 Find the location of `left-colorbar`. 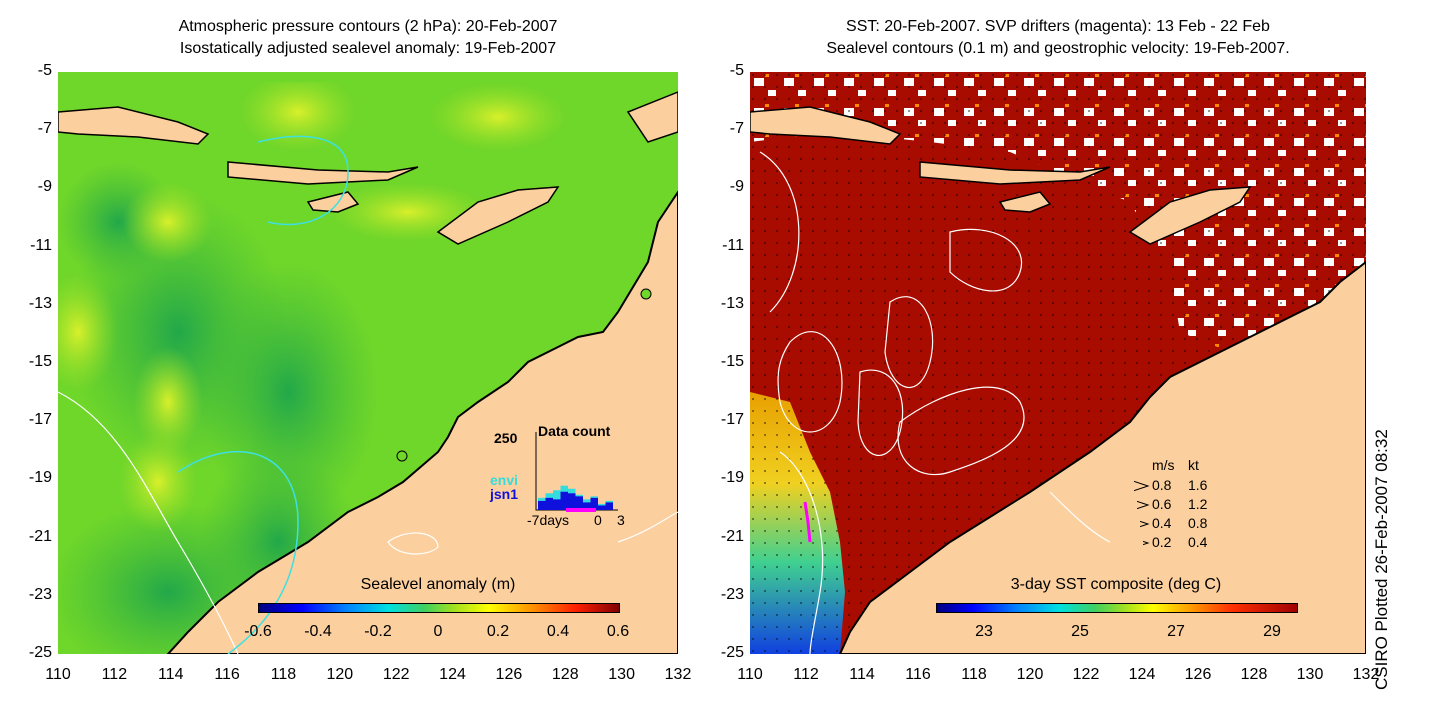

left-colorbar is located at coordinates (439, 608).